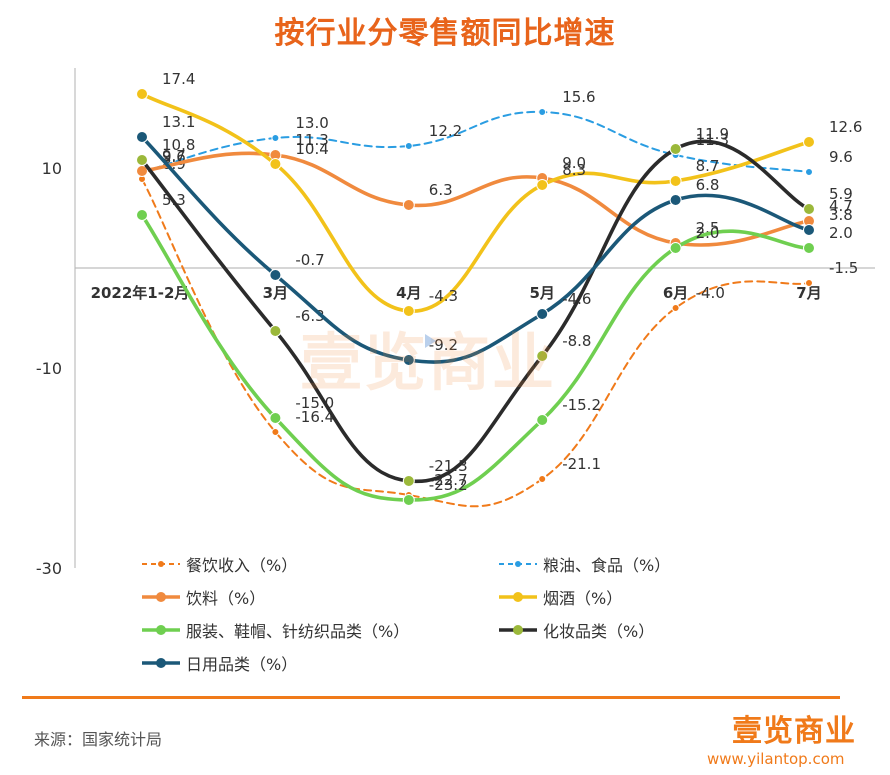 The image size is (890, 775). What do you see at coordinates (576, 299) in the screenshot?
I see `data-label: -4.6` at bounding box center [576, 299].